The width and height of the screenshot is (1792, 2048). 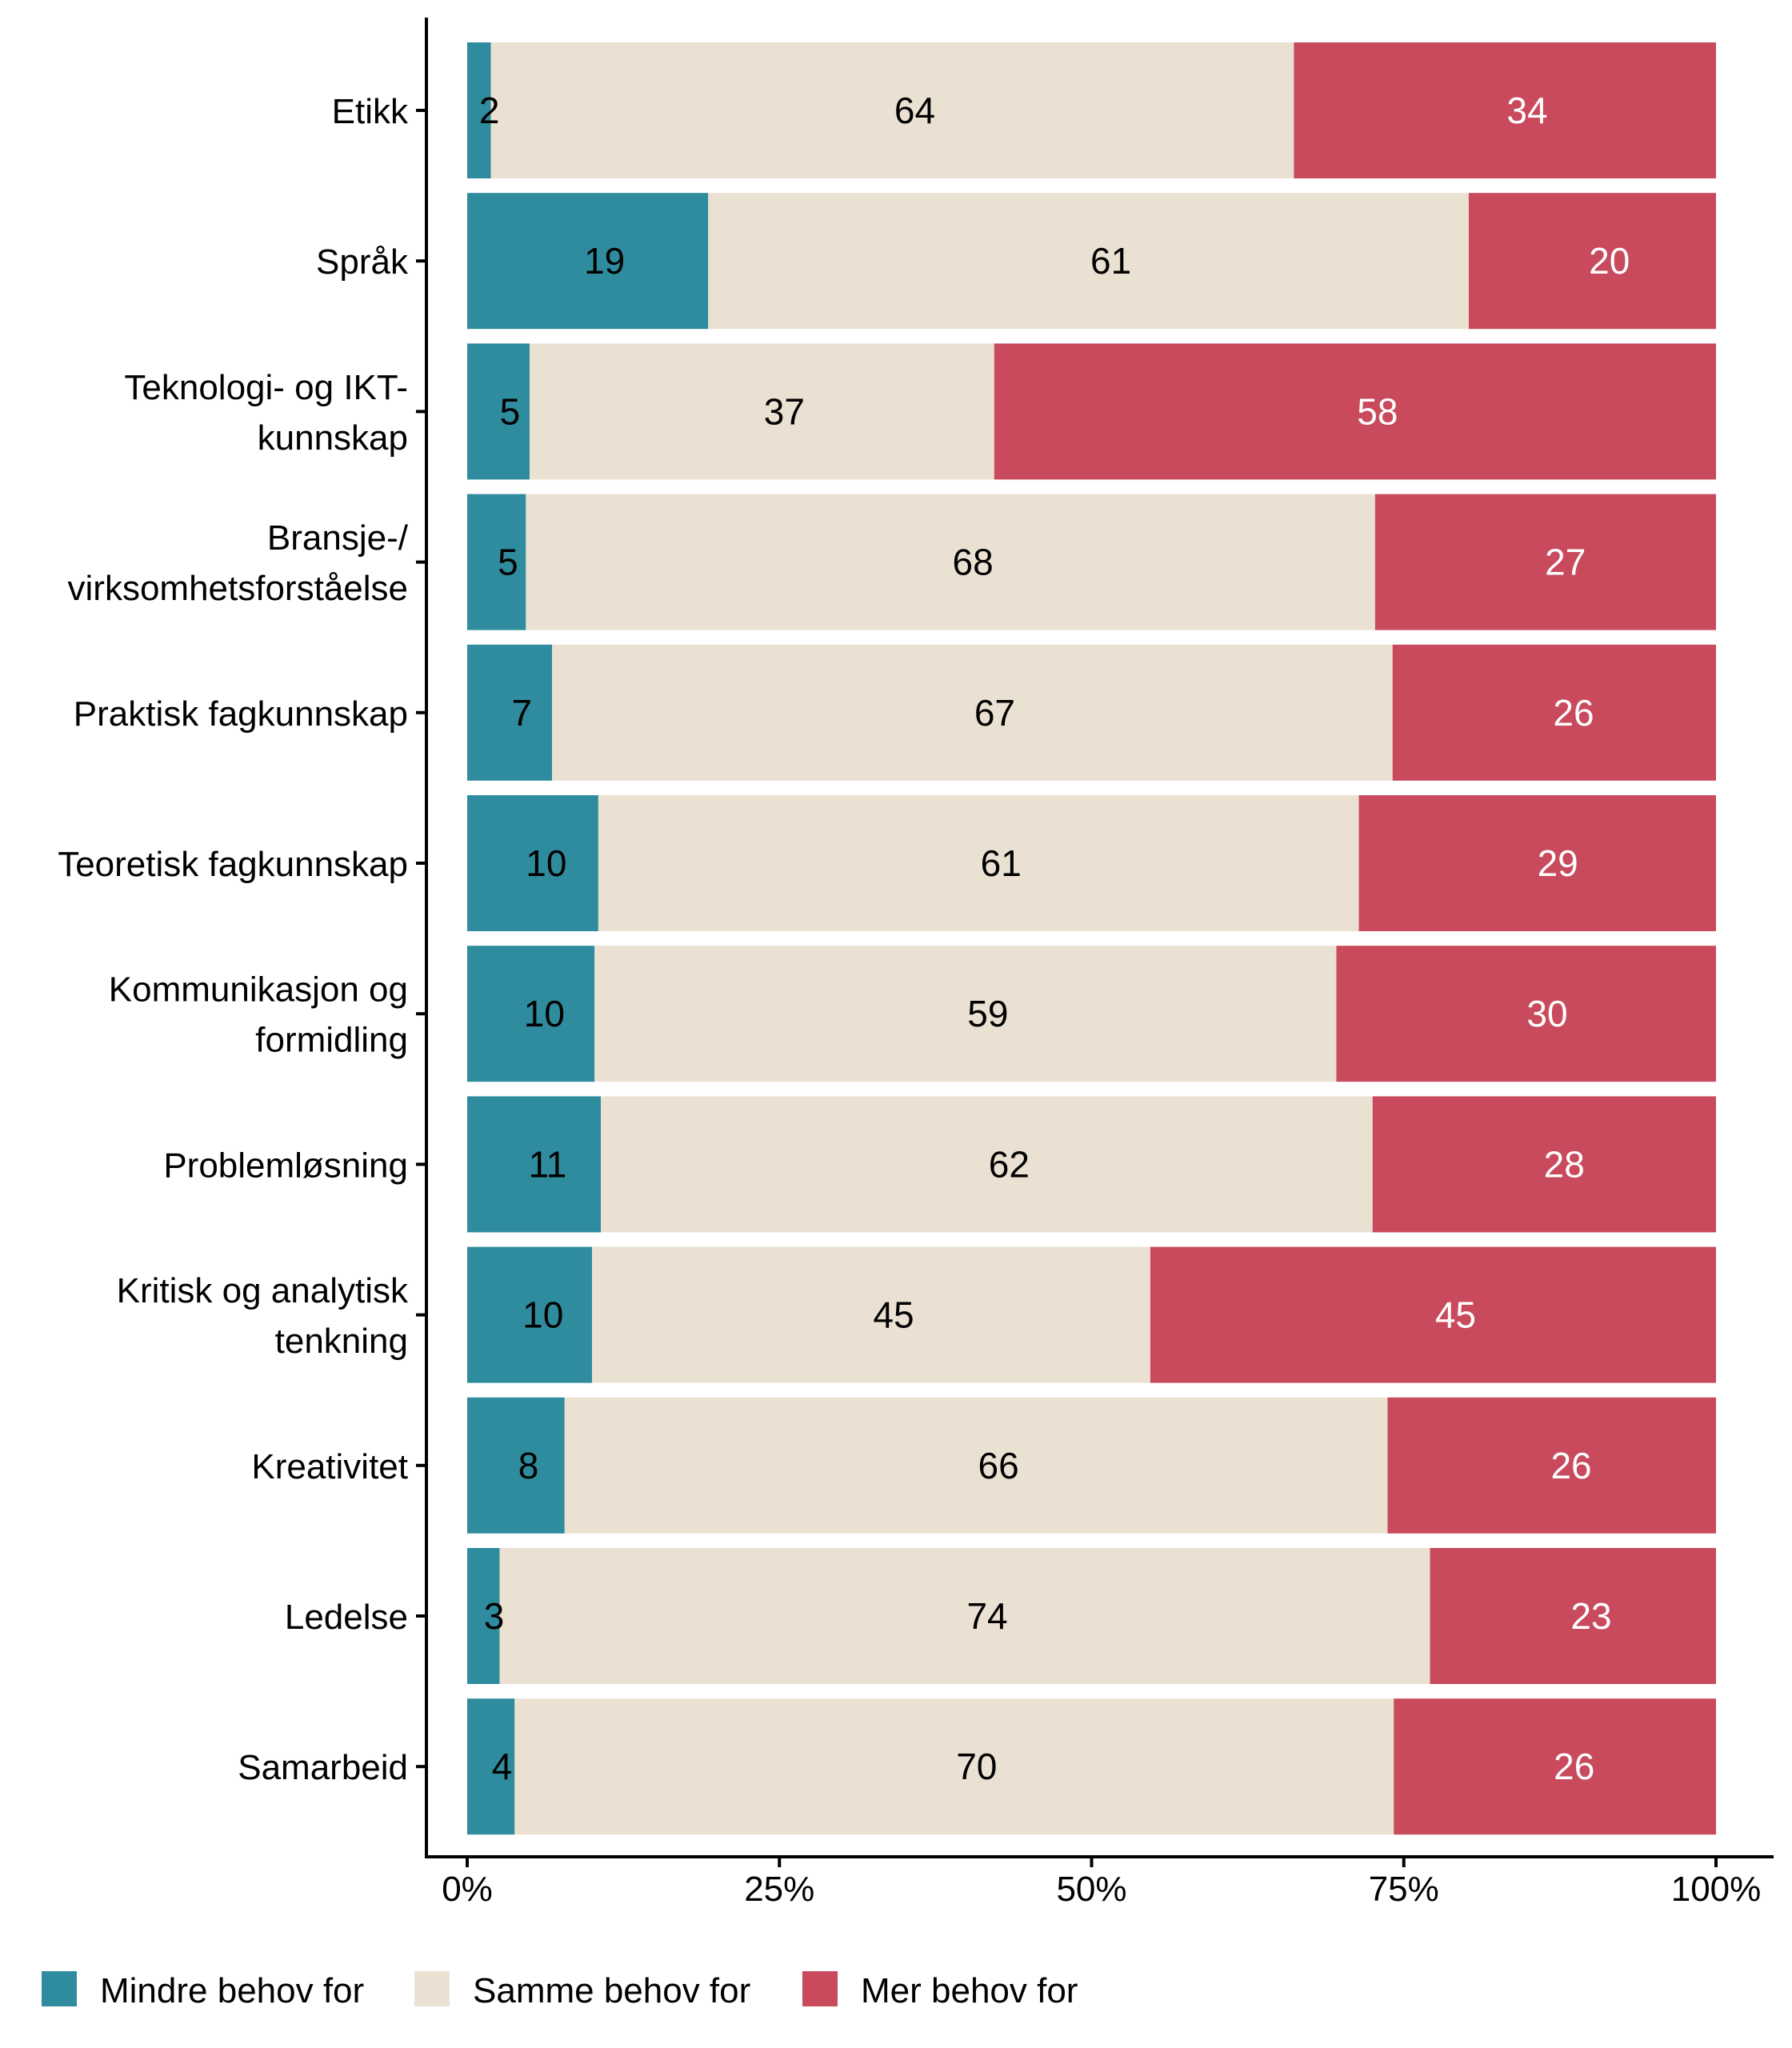 What do you see at coordinates (422, 938) in the screenshot?
I see `y-axis` at bounding box center [422, 938].